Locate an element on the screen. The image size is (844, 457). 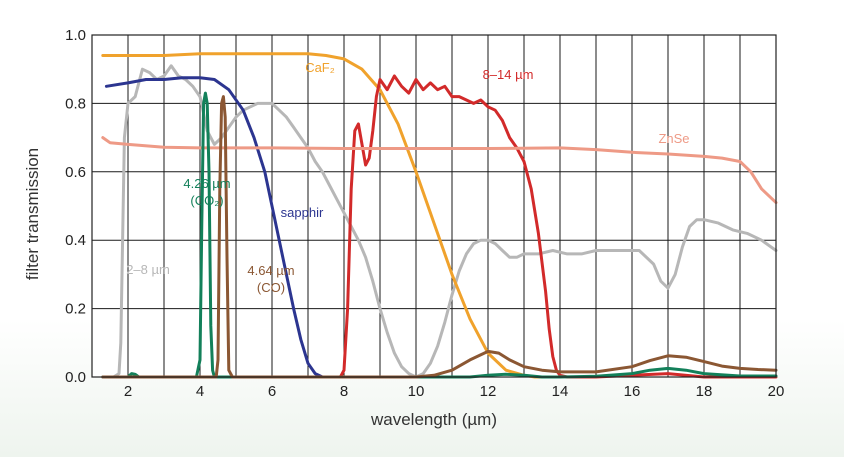
series-label-5-0: 4.26 µm is located at coordinates (206, 183).